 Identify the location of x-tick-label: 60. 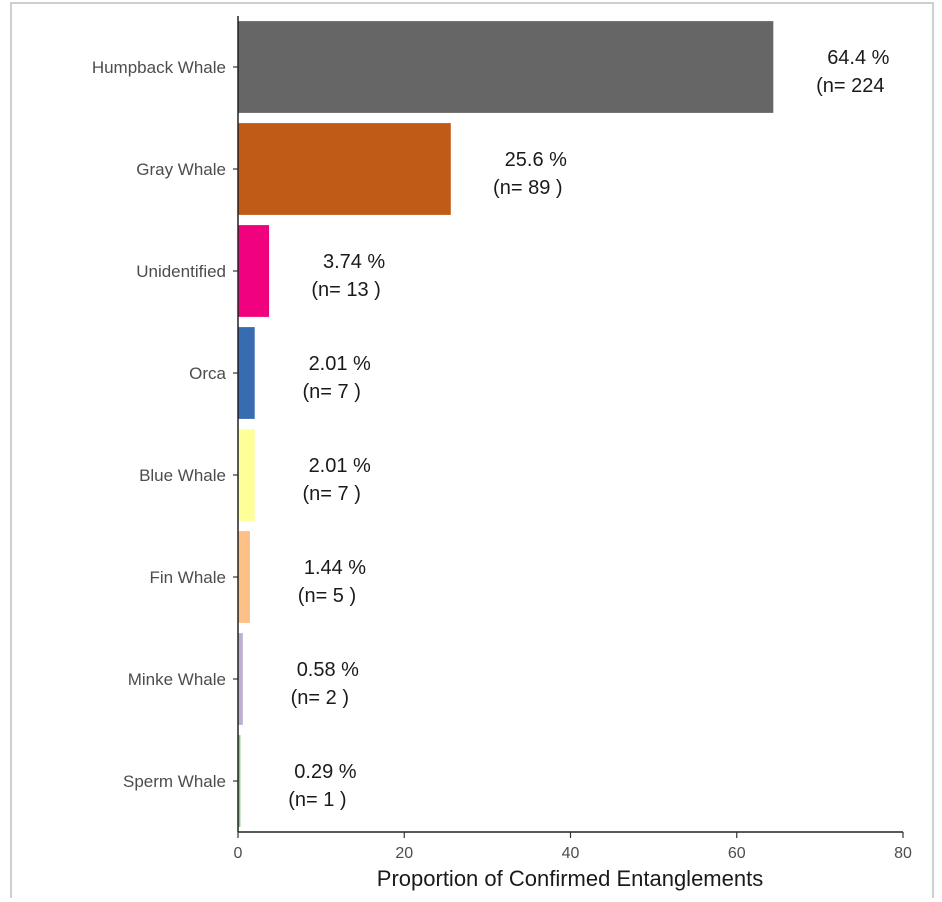
(737, 853).